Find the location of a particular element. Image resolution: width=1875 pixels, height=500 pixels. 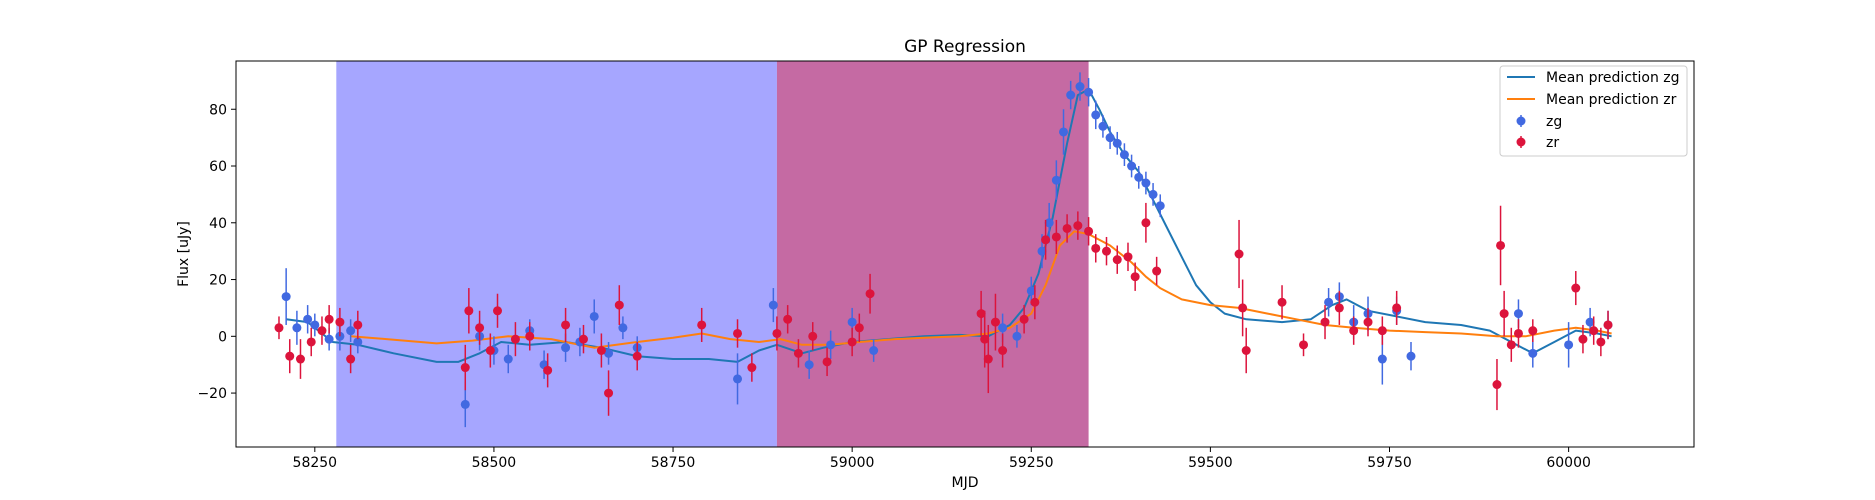

legend-swatch-zg-points is located at coordinates (1521, 121).